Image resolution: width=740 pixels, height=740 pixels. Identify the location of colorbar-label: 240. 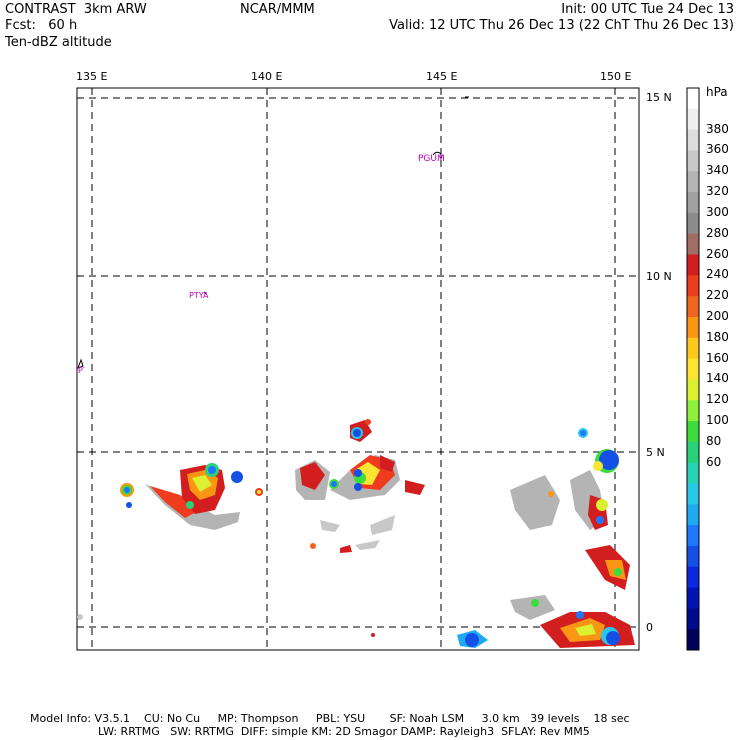
(717, 274).